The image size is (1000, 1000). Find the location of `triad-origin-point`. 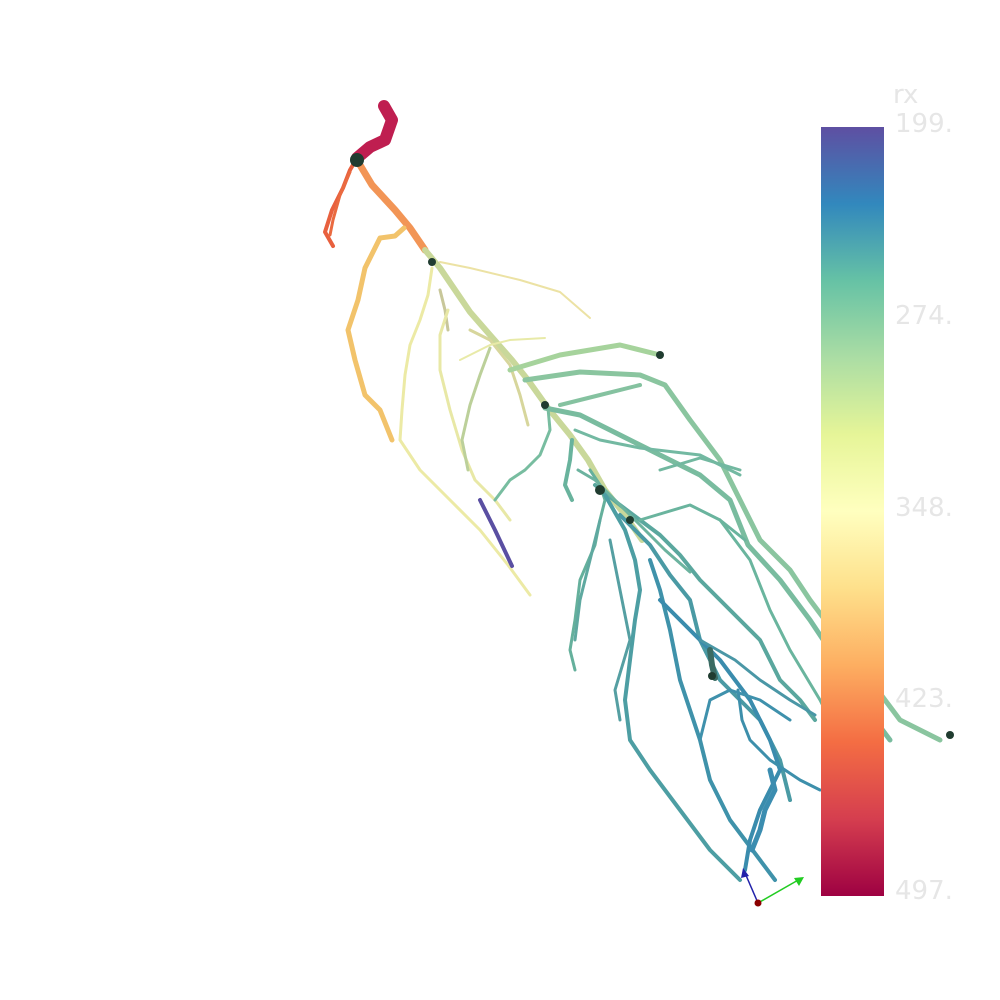

triad-origin-point is located at coordinates (758, 903).